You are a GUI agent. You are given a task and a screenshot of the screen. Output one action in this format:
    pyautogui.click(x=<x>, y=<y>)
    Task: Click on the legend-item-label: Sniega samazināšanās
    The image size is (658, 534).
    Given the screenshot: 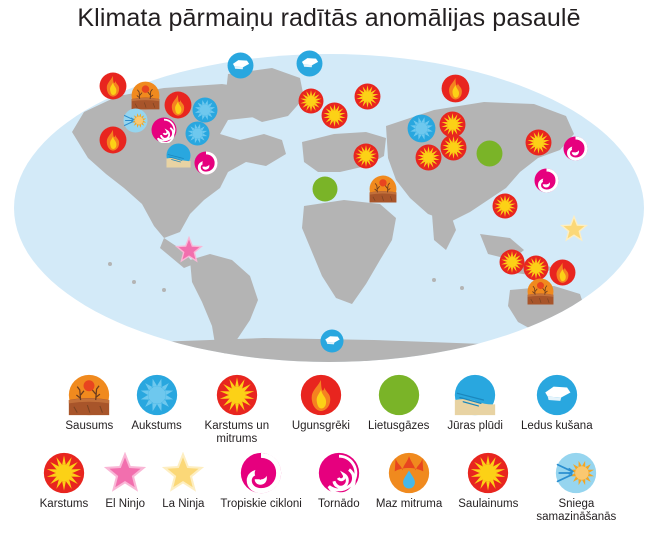 What is the action you would take?
    pyautogui.click(x=576, y=510)
    